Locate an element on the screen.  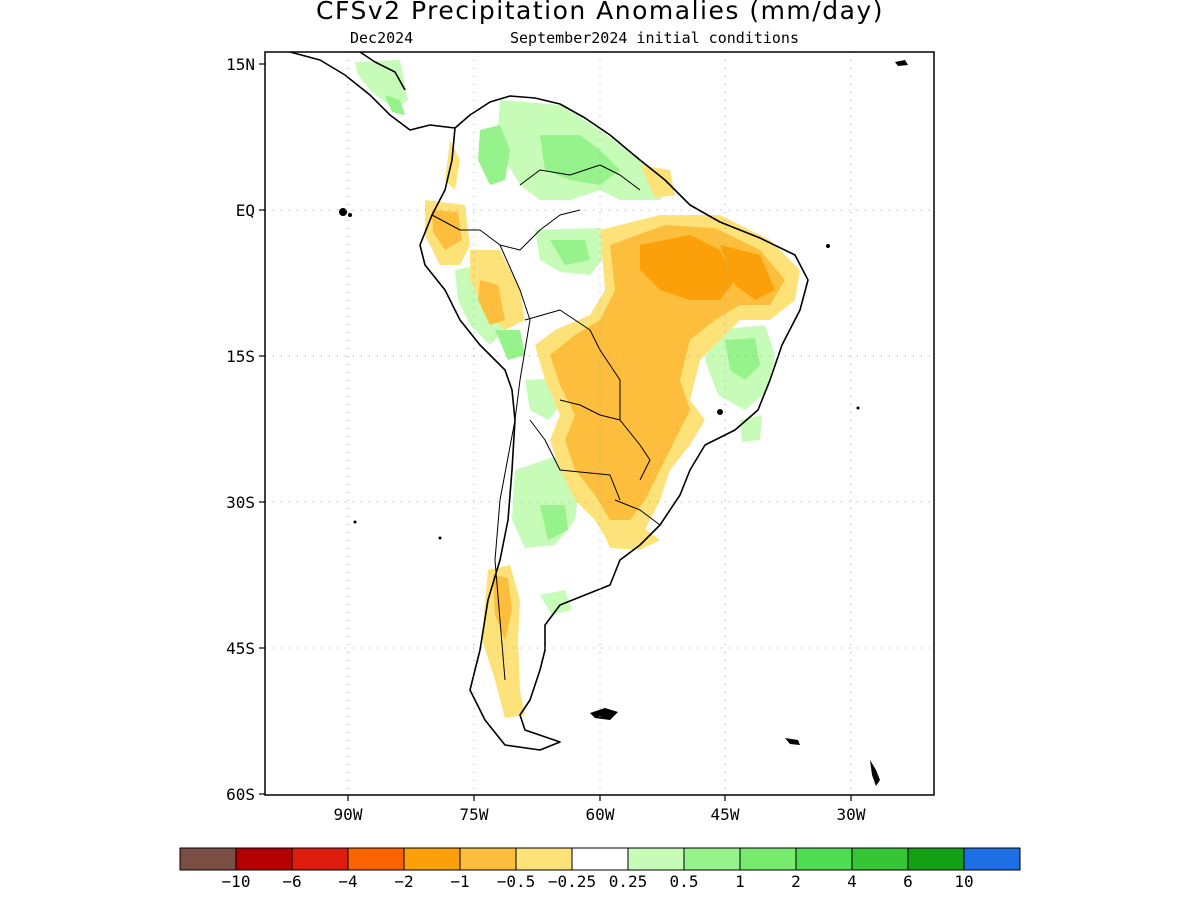
colorbar-tick-label: −0.5 is located at coordinates (516, 881).